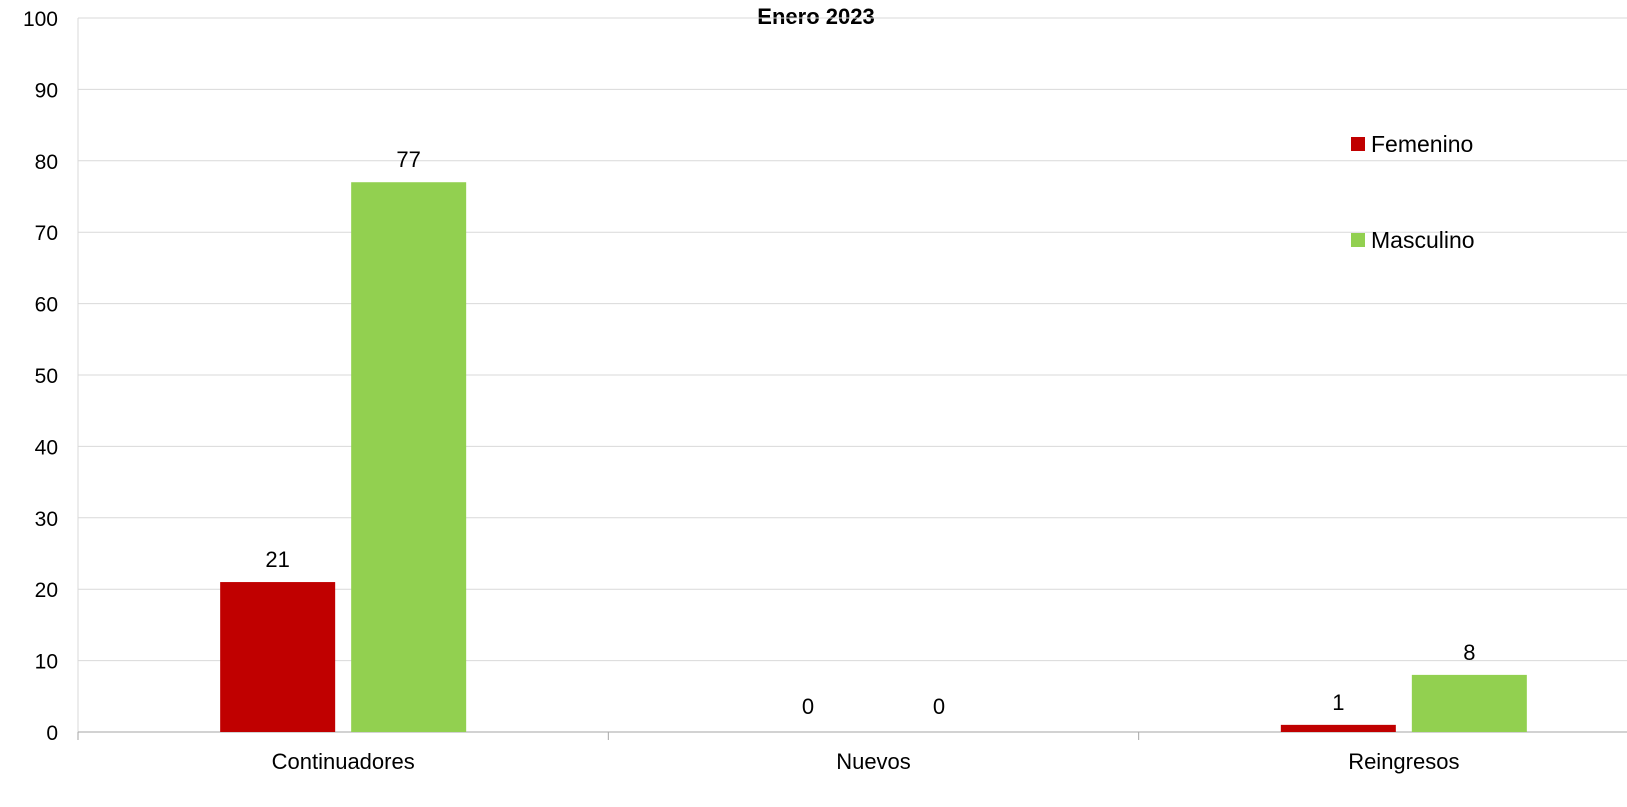 Image resolution: width=1627 pixels, height=807 pixels. I want to click on data-label-femenino-2: 1, so click(1338, 702).